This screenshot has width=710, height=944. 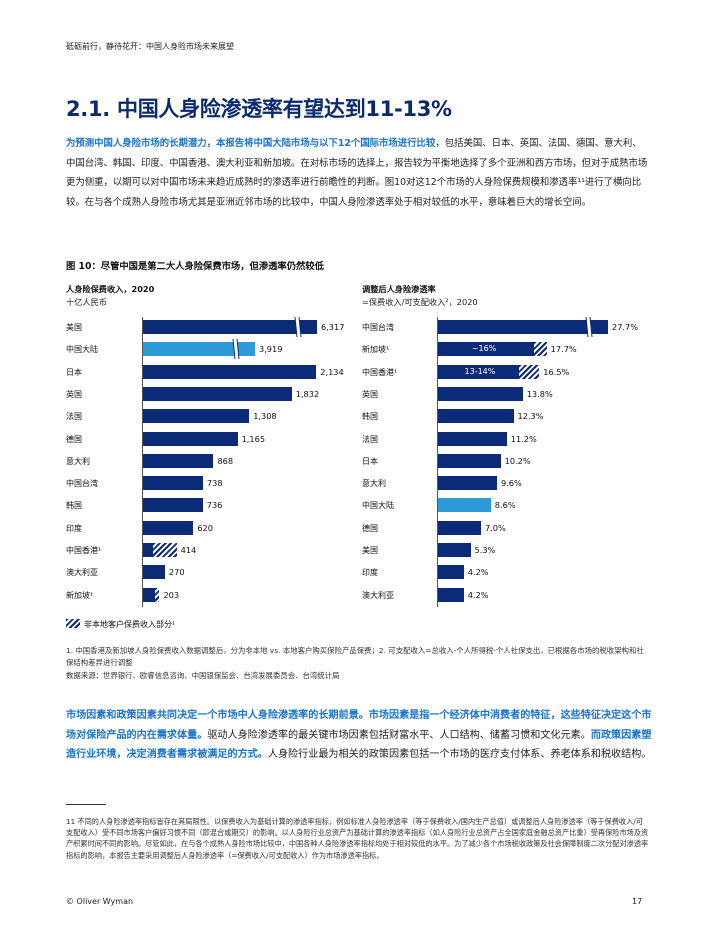 I want to click on running-header: 砥砺前行，静待花开：中国人身险市场未来展望, so click(x=150, y=46).